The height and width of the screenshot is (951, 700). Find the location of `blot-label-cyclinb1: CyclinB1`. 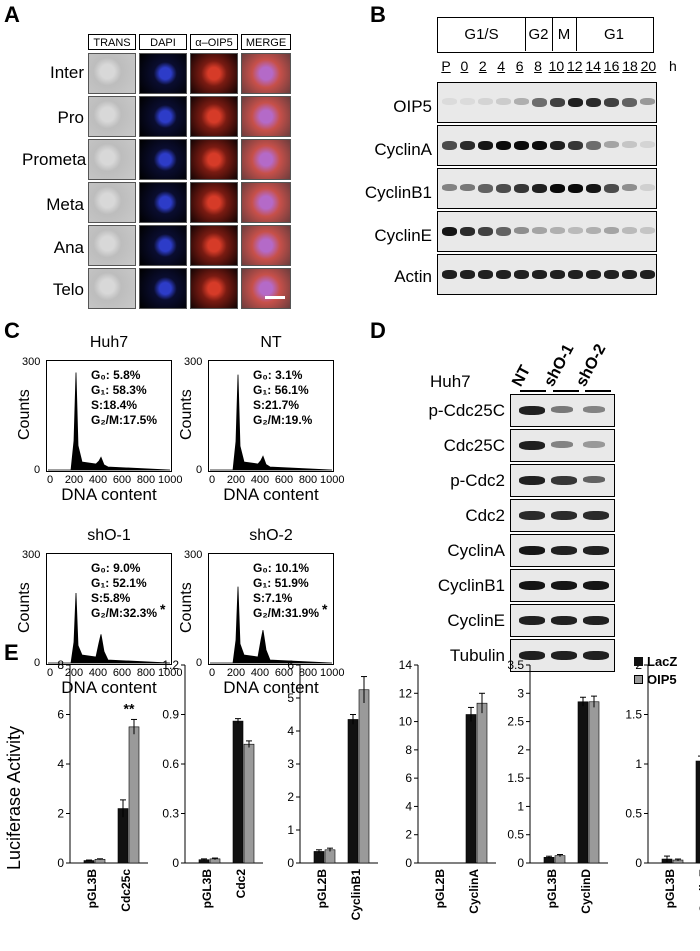

blot-label-cyclinb1: CyclinB1 is located at coordinates (398, 192).